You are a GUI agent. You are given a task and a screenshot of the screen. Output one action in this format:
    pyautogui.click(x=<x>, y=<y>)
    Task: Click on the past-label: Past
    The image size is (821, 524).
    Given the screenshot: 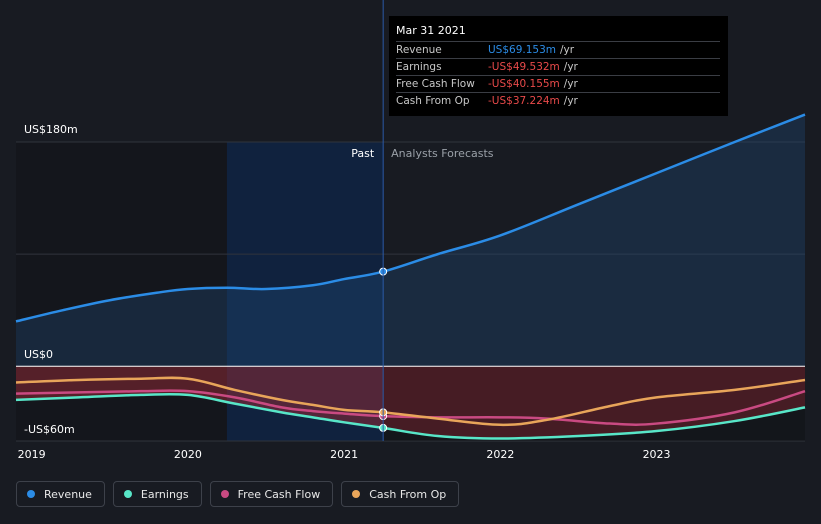 What is the action you would take?
    pyautogui.click(x=363, y=153)
    